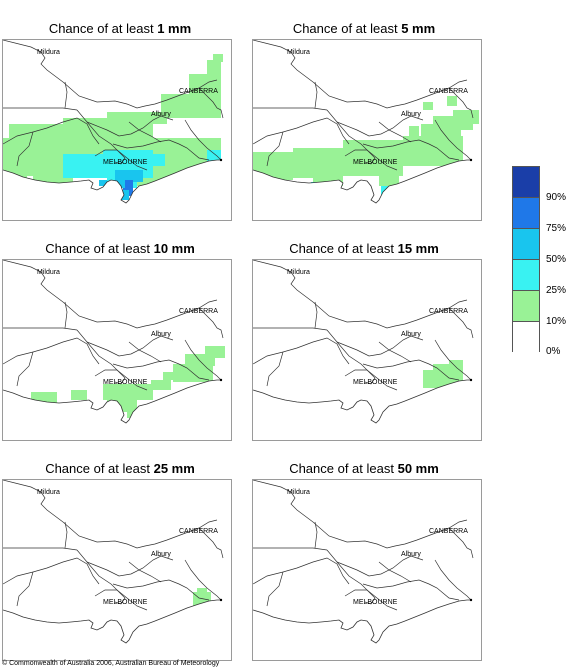 Image resolution: width=570 pixels, height=671 pixels. I want to click on map-panel-10mm: Mildura CANBERRA Albury MELBOURNE, so click(117, 350).